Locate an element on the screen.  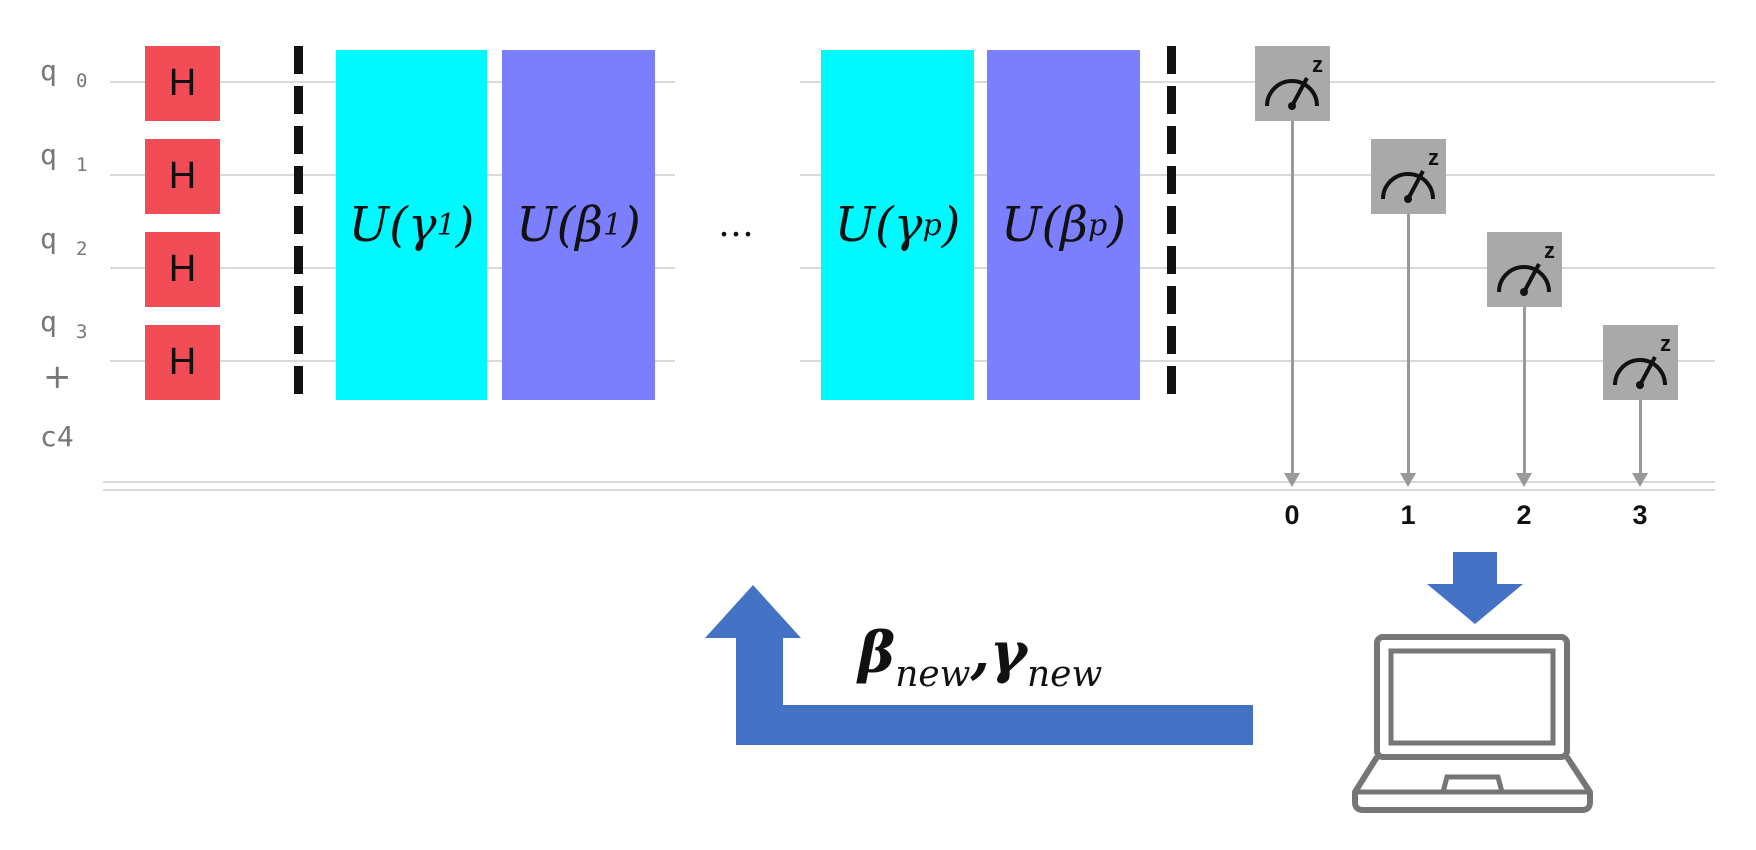
gamma-1-sub: 1 is located at coordinates (446, 225).